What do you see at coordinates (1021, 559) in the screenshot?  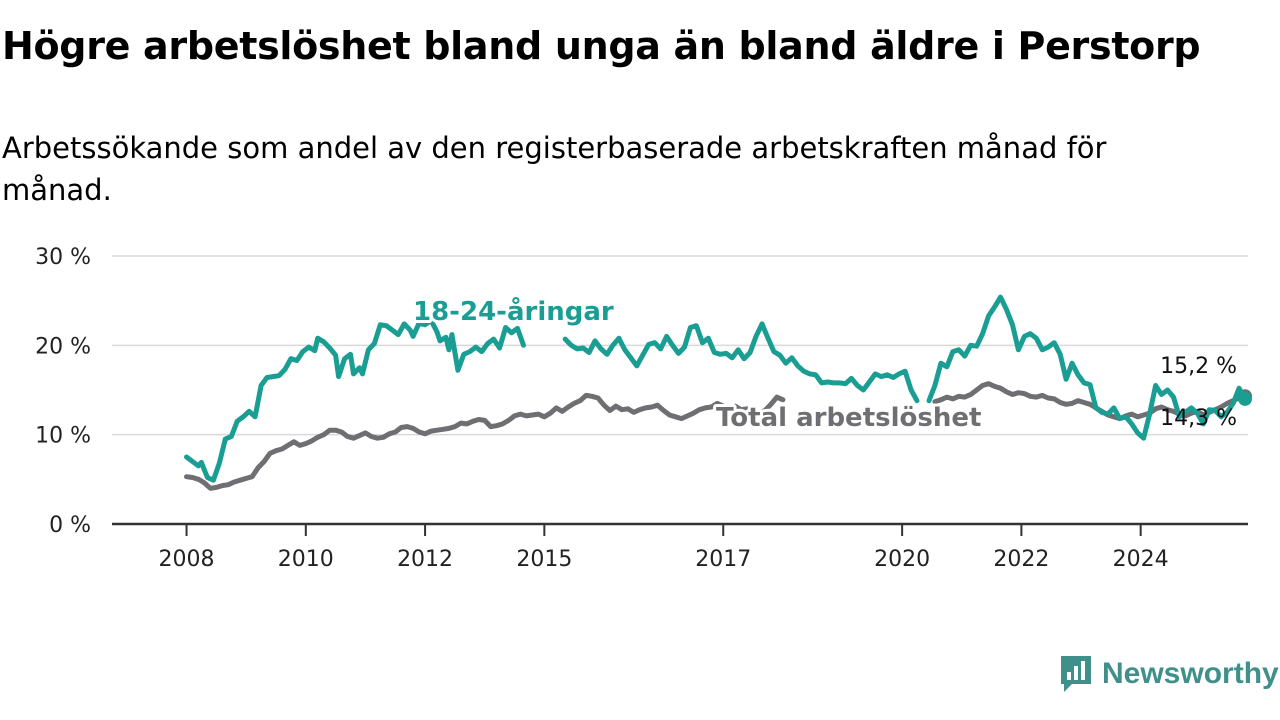 I see `x-tick-label: 2022` at bounding box center [1021, 559].